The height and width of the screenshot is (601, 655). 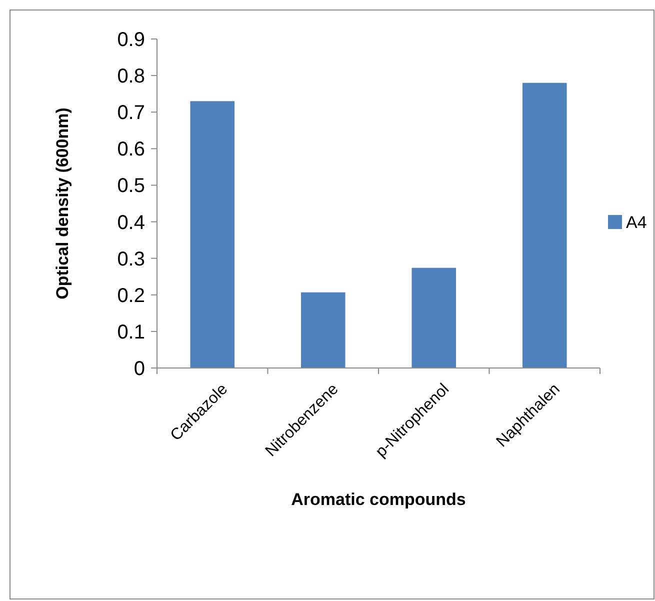 What do you see at coordinates (131, 223) in the screenshot?
I see `y-tick-label: 0.4` at bounding box center [131, 223].